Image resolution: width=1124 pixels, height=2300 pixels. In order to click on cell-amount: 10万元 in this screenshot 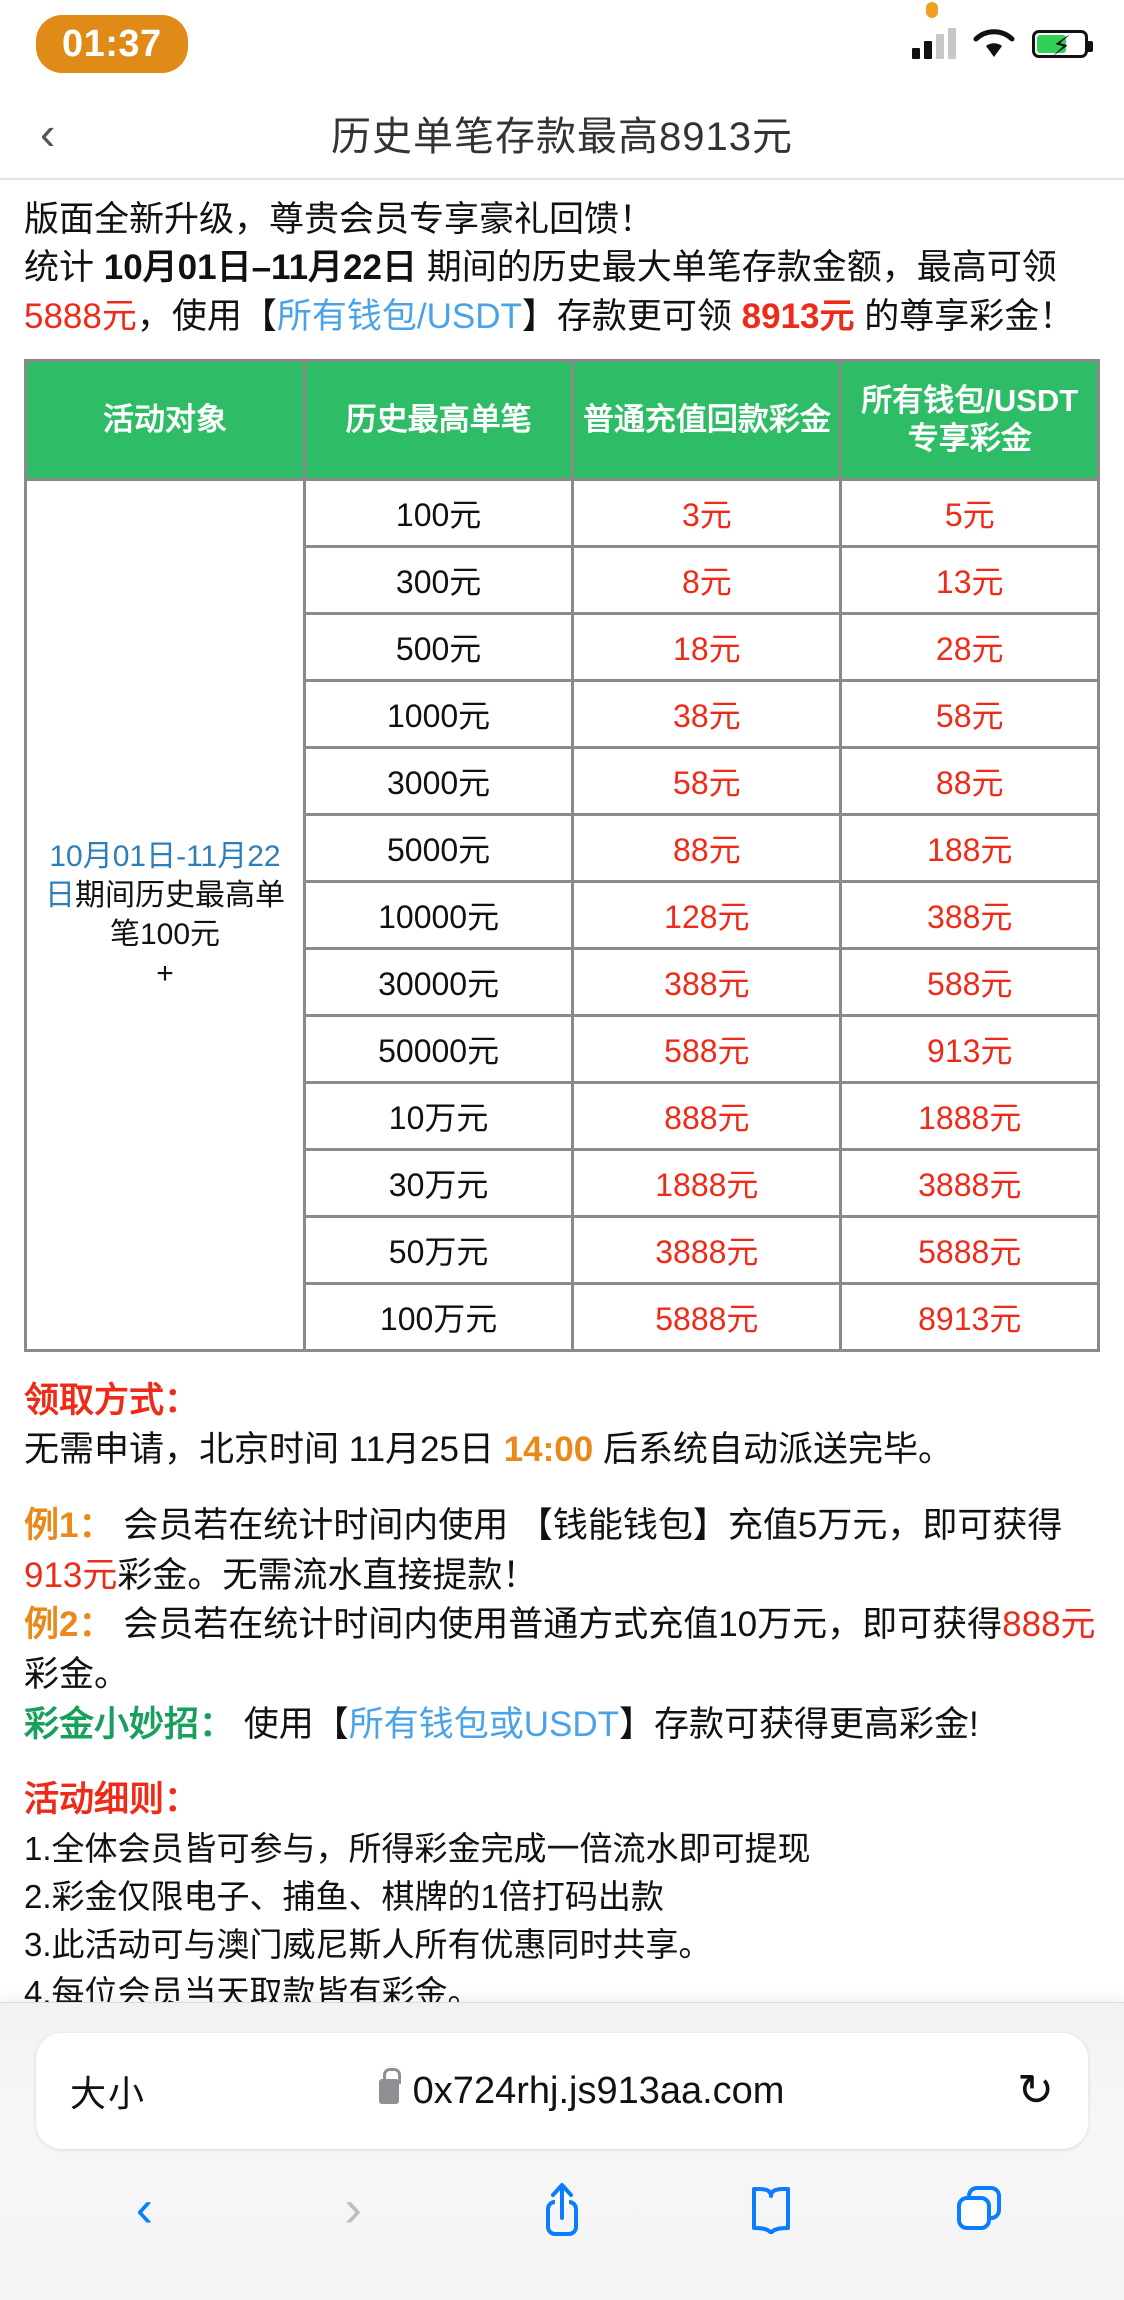, I will do `click(438, 1115)`.